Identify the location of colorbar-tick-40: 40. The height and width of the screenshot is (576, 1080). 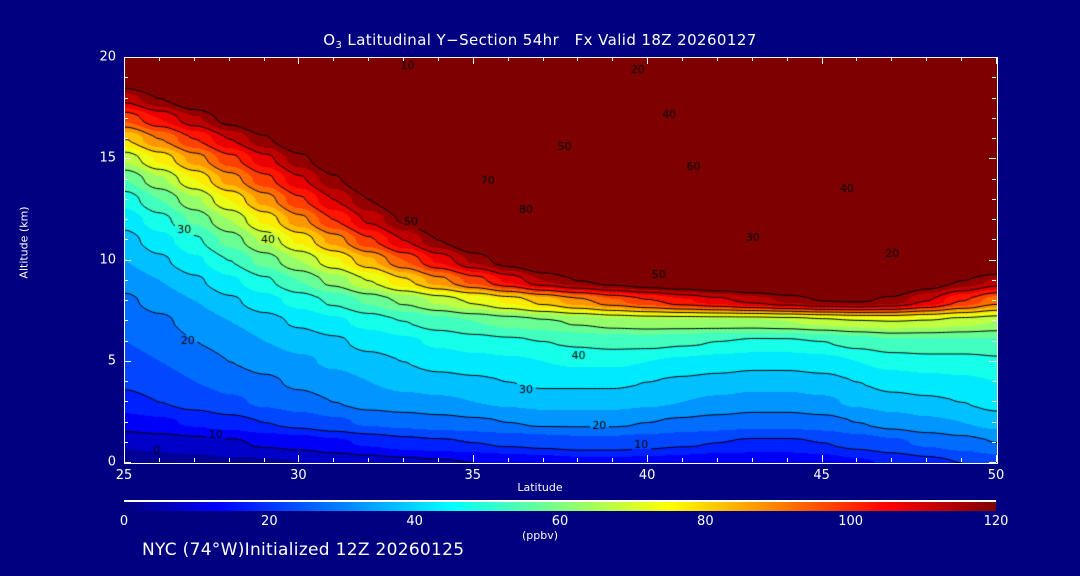
(414, 521).